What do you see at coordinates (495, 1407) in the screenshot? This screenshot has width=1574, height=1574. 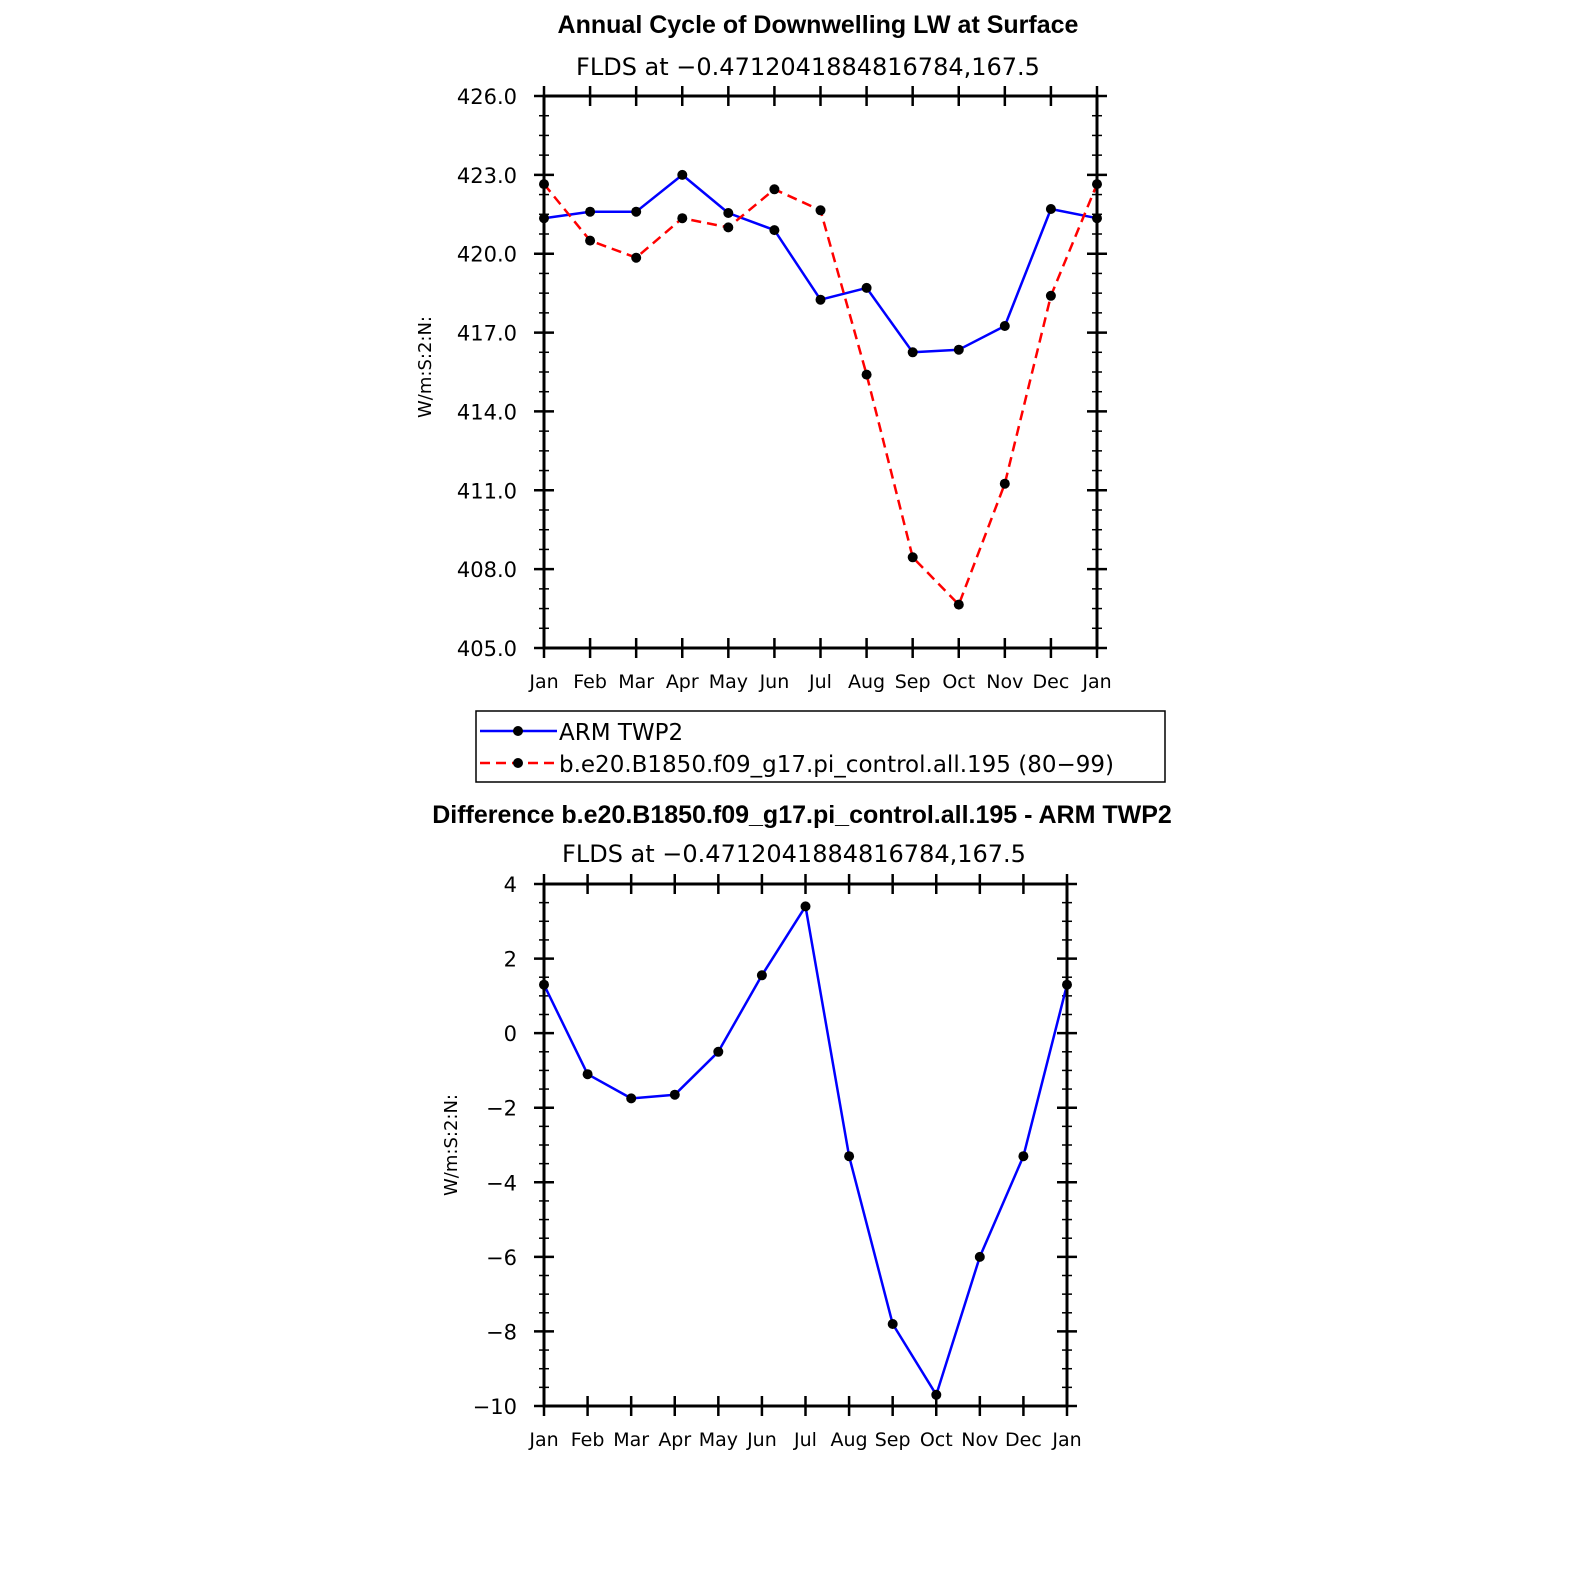 I see `y-tick-label: −10` at bounding box center [495, 1407].